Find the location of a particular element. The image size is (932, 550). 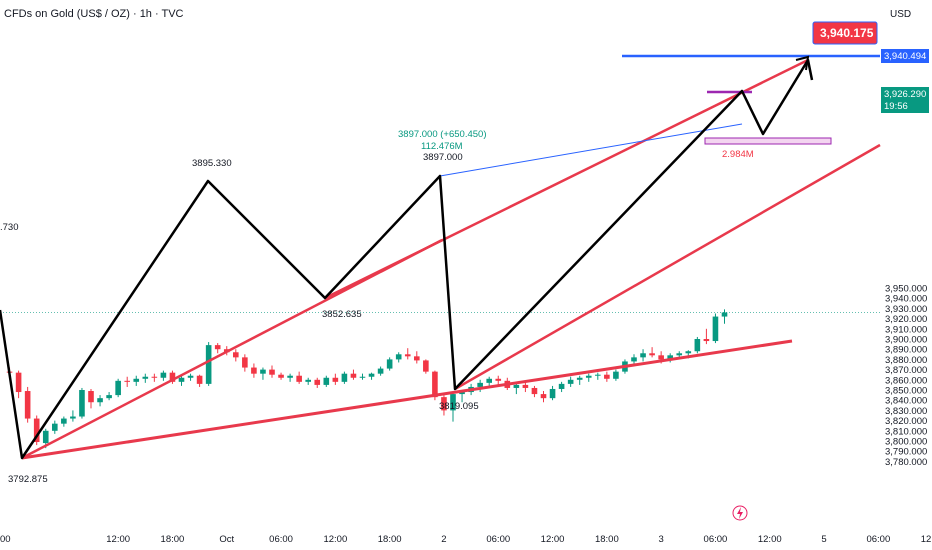

x-tick-label: Oct is located at coordinates (226, 539).